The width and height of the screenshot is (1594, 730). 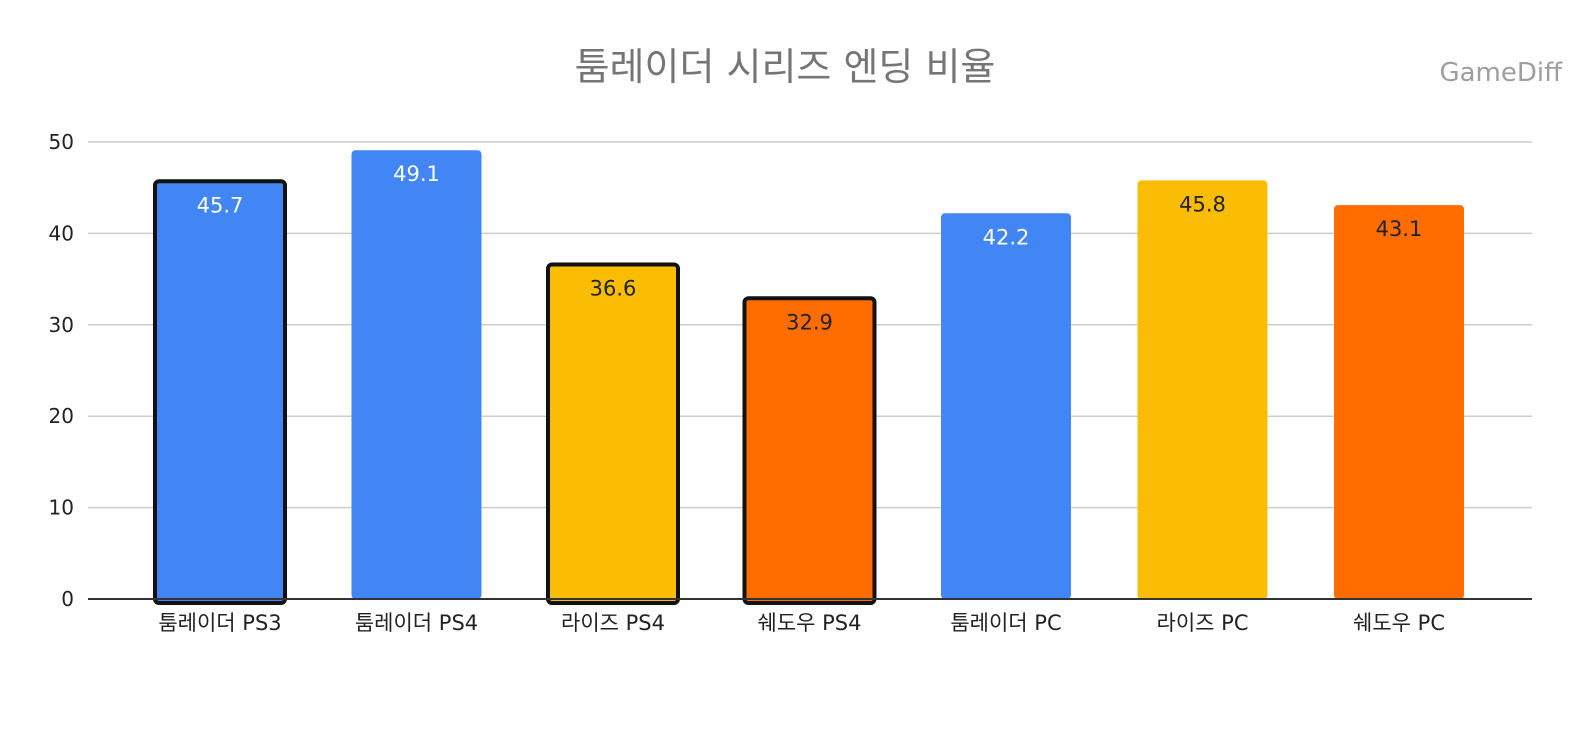 I want to click on y-tick-label: 10, so click(x=61, y=508).